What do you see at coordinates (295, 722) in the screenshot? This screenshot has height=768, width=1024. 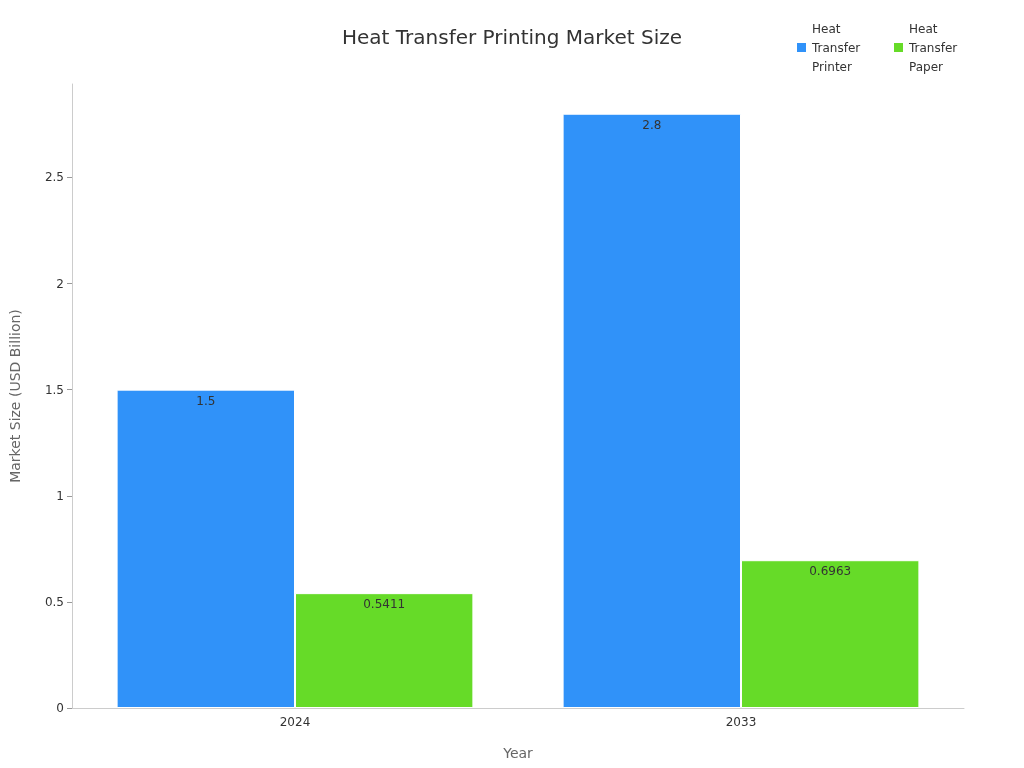 I see `x-tick-label: 2024` at bounding box center [295, 722].